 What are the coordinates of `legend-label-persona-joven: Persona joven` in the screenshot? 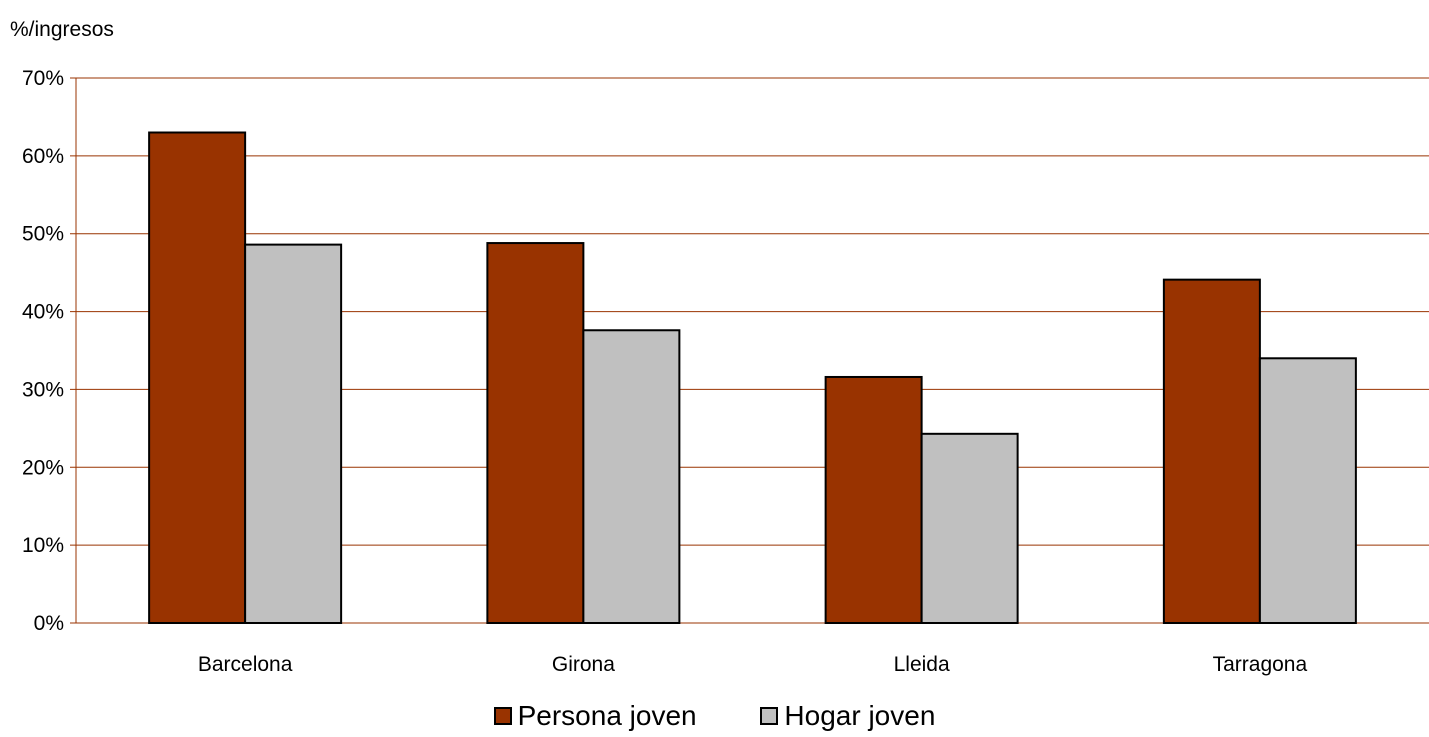 It's located at (607, 715).